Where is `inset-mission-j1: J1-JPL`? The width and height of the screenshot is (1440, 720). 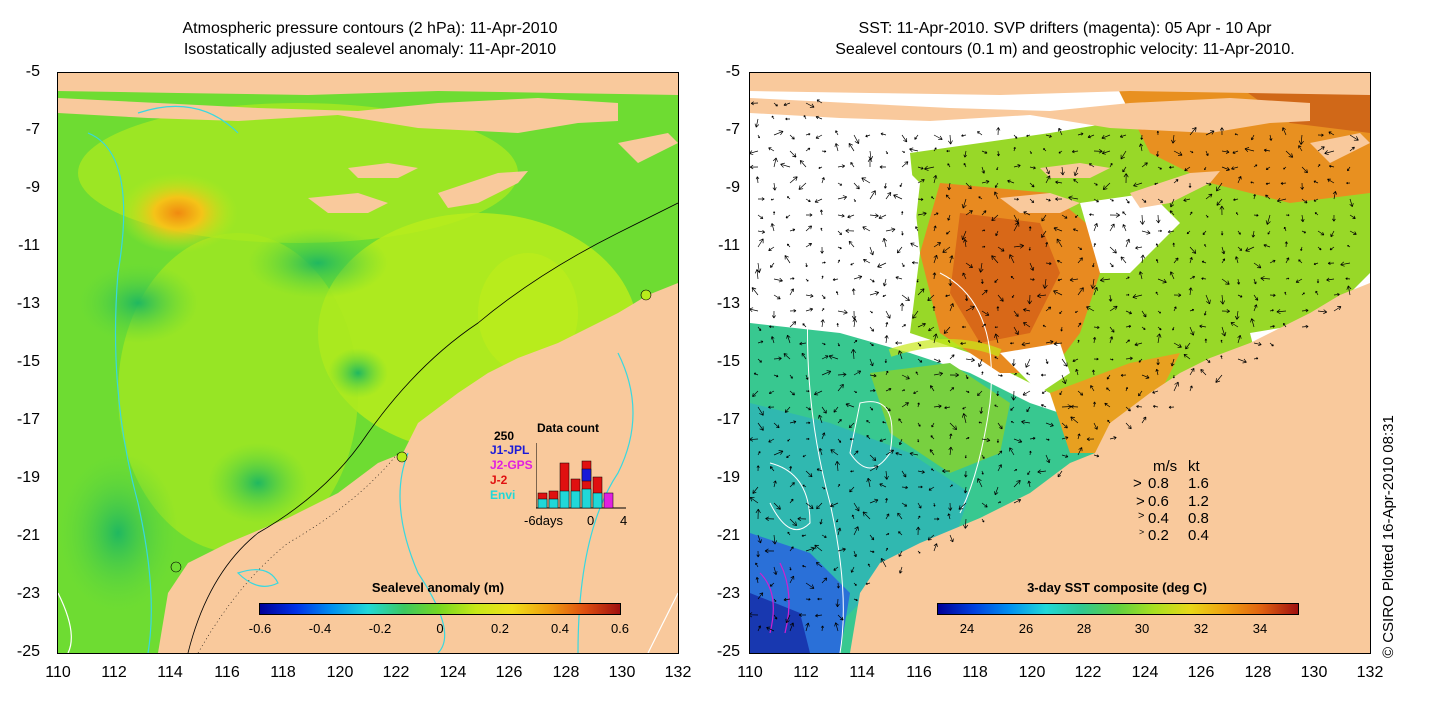
inset-mission-j1: J1-JPL is located at coordinates (510, 450).